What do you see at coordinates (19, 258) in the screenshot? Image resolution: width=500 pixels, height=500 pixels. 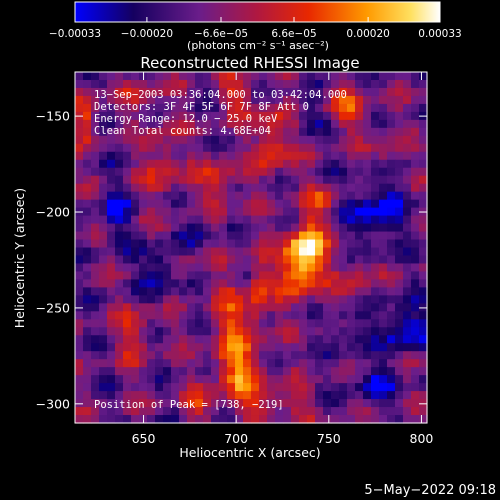 I see `y-axis-label: Heliocentric Y (arcsec)` at bounding box center [19, 258].